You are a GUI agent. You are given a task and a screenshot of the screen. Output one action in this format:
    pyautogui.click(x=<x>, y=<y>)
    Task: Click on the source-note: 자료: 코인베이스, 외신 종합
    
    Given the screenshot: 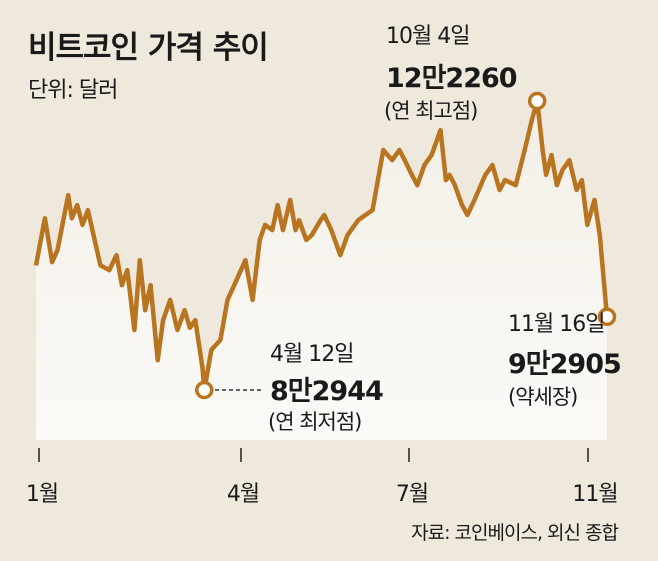 What is the action you would take?
    pyautogui.click(x=515, y=533)
    